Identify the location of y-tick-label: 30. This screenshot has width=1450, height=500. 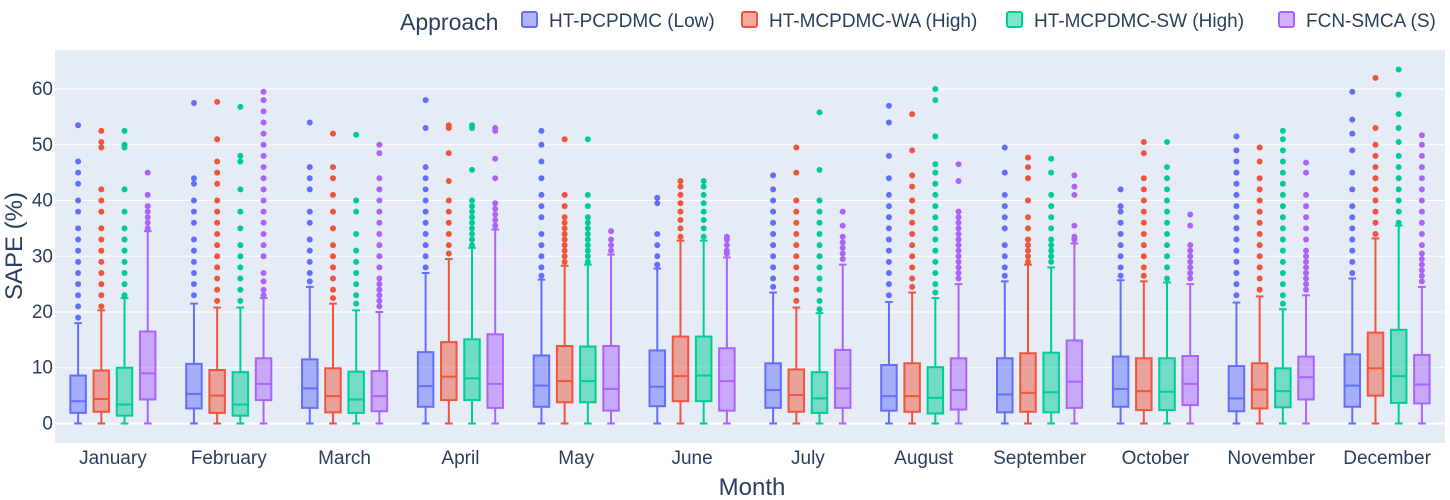
(42, 256).